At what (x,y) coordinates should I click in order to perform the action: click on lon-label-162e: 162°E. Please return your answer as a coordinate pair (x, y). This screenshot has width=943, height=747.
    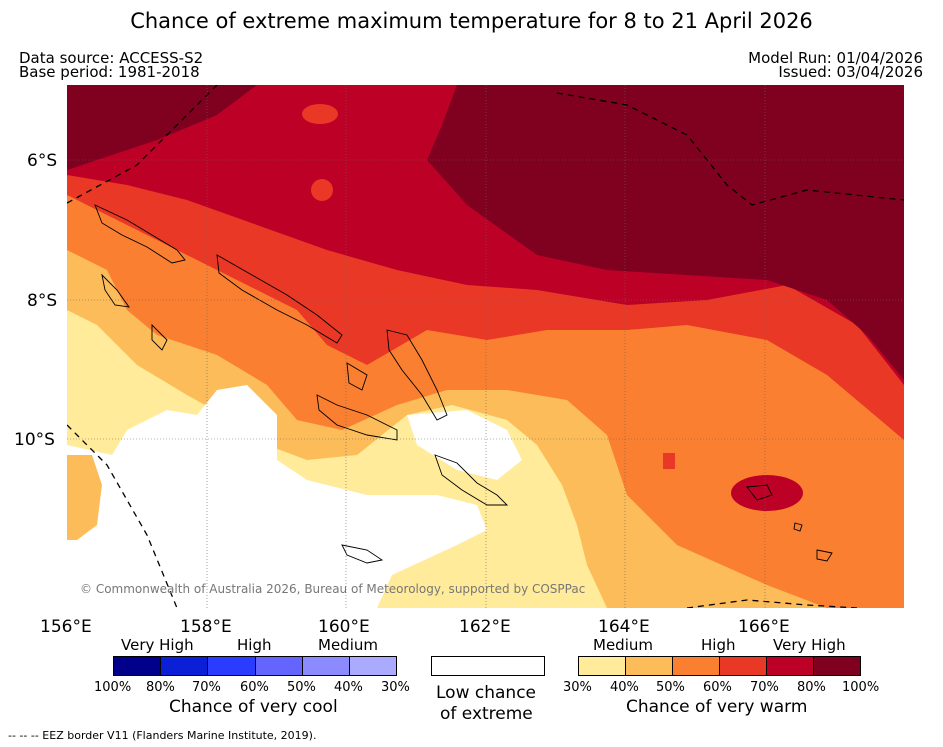
    Looking at the image, I should click on (485, 627).